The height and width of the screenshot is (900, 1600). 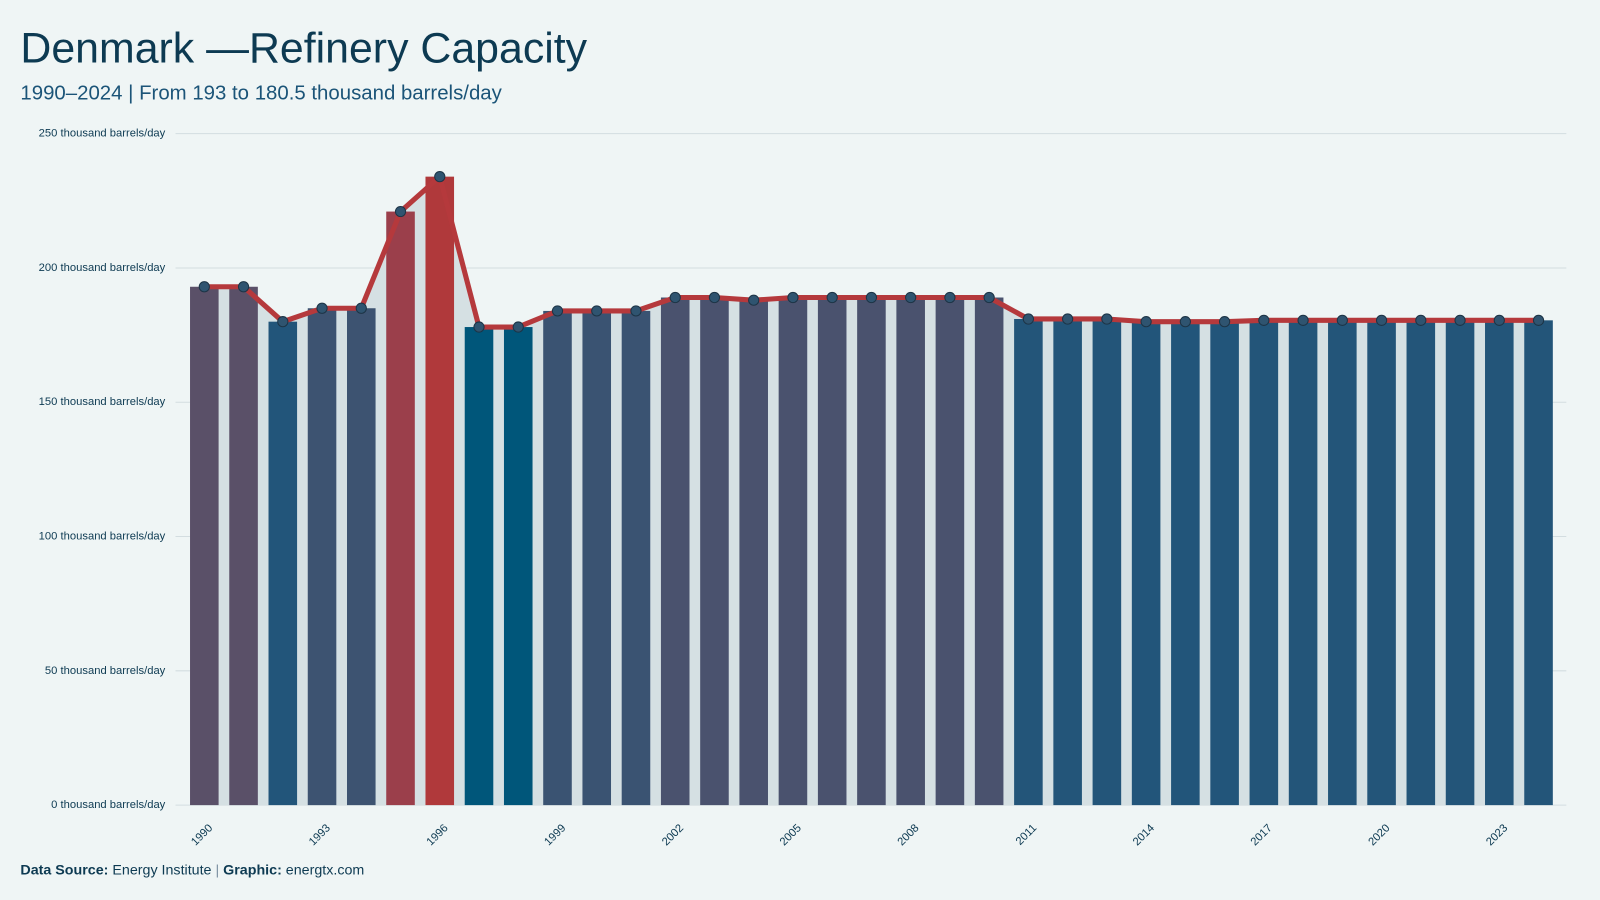 What do you see at coordinates (102, 536) in the screenshot?
I see `y-tick-label: 100 thousand barrels/day` at bounding box center [102, 536].